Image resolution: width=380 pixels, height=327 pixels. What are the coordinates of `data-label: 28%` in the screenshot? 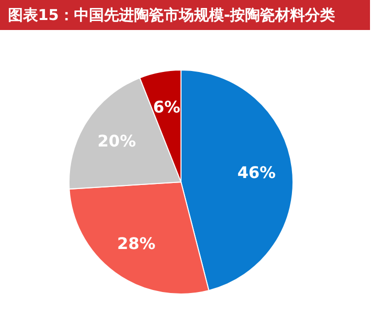 It's located at (136, 244).